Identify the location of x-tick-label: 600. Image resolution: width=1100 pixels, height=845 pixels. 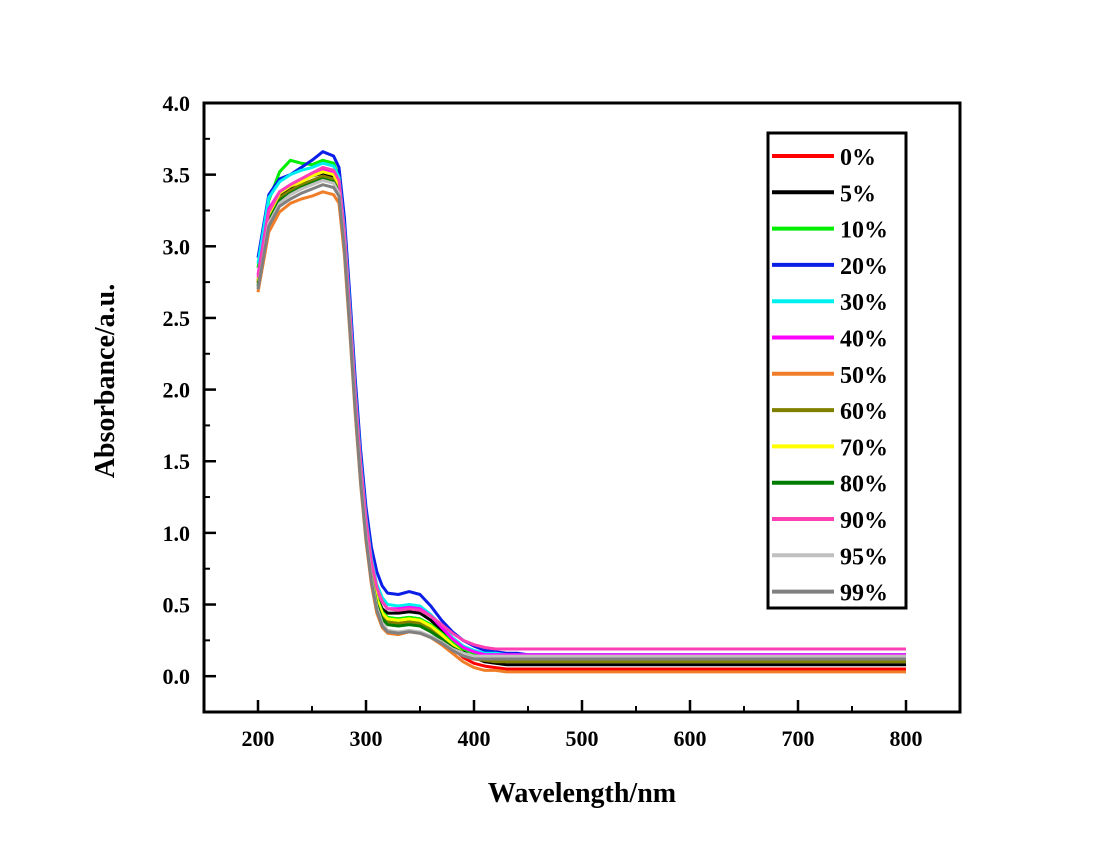
(690, 738).